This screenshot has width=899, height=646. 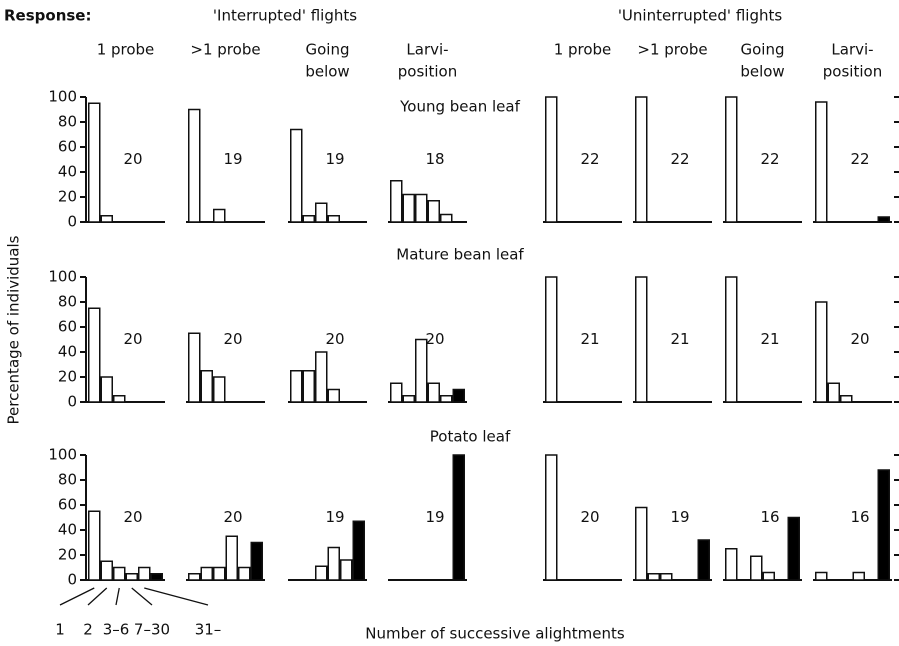 What do you see at coordinates (285, 16) in the screenshot?
I see `group-title: 'Interrupted' flights` at bounding box center [285, 16].